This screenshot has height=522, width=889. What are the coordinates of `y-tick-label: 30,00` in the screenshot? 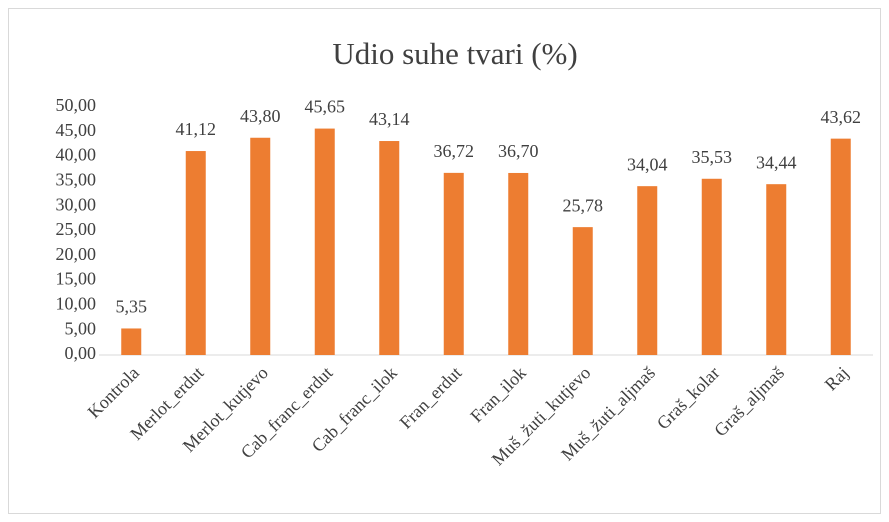 It's located at (76, 204).